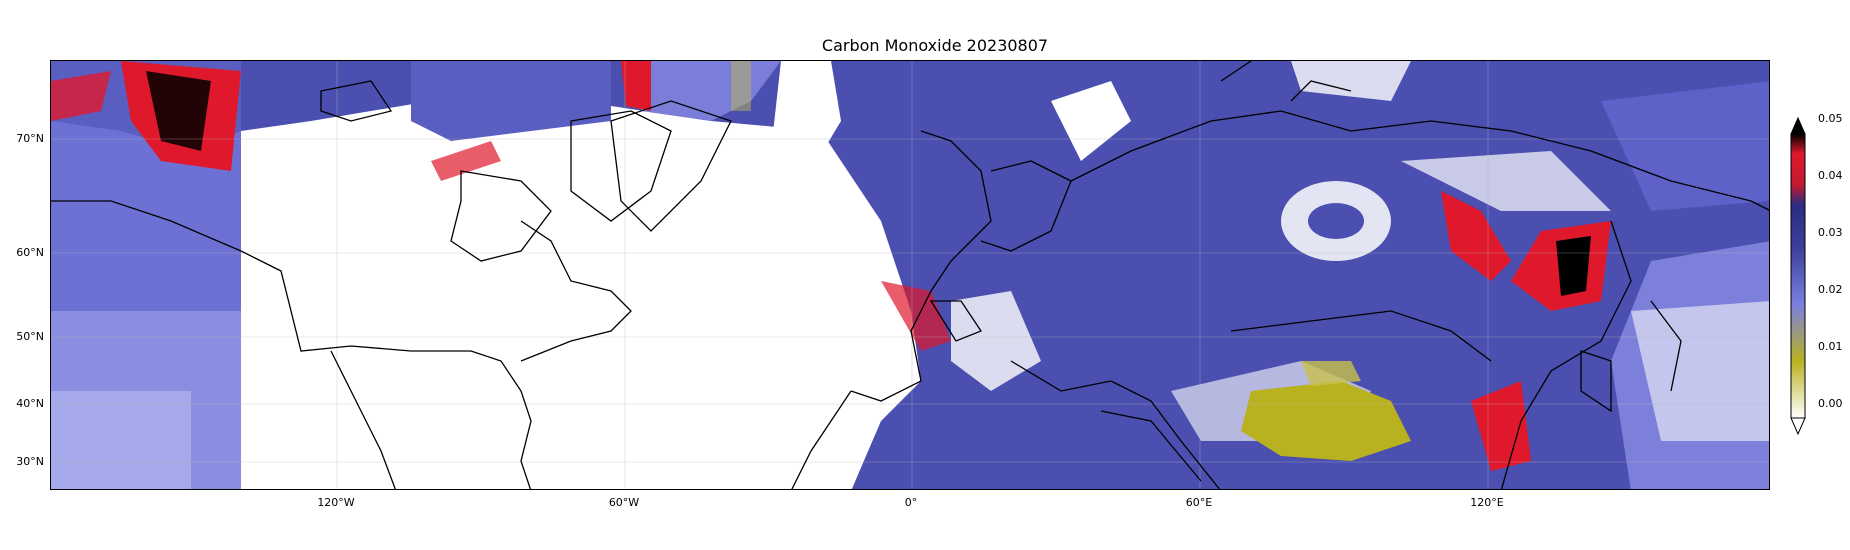 This screenshot has height=550, width=1850. What do you see at coordinates (1199, 502) in the screenshot?
I see `lon-label-60e: 60°E` at bounding box center [1199, 502].